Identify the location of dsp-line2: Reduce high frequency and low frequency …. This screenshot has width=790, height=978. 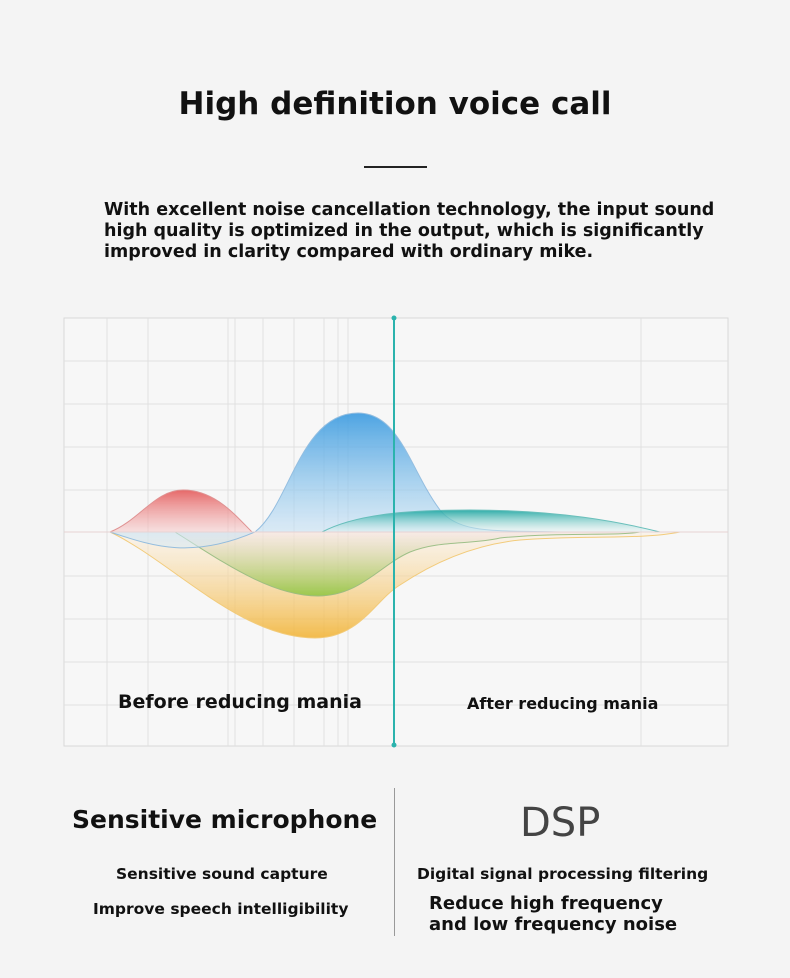
(553, 914).